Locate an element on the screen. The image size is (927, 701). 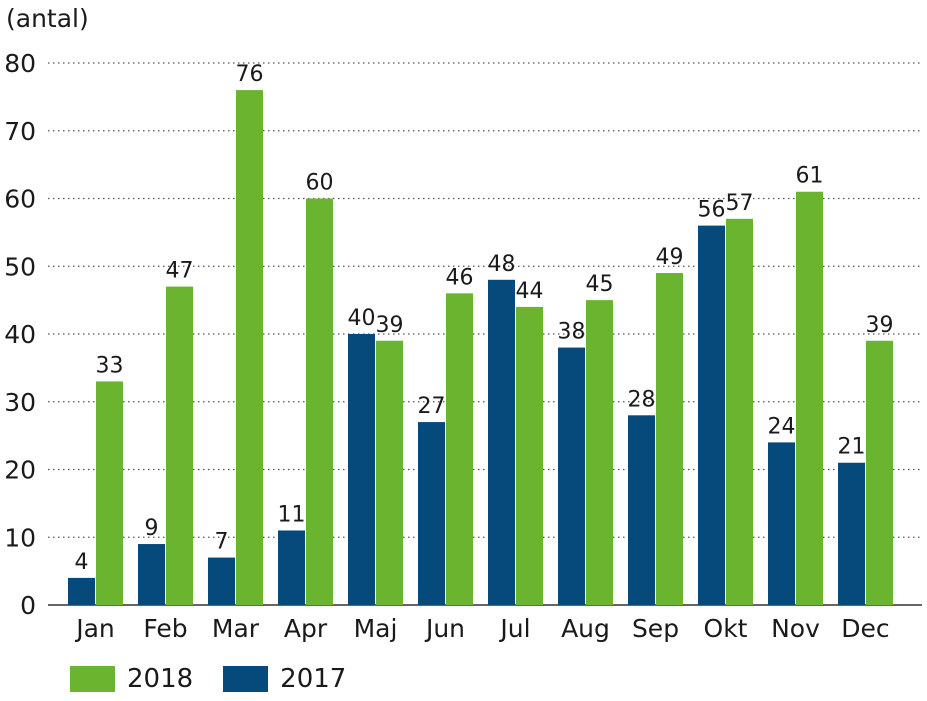
bar-2017-Feb is located at coordinates (151, 574).